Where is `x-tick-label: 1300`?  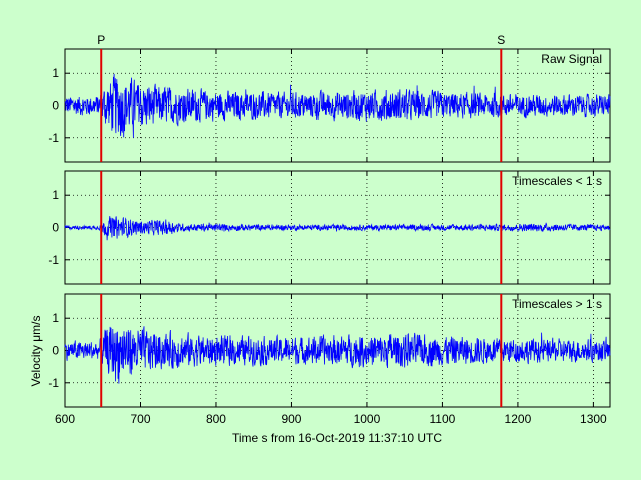
x-tick-label: 1300 is located at coordinates (593, 419).